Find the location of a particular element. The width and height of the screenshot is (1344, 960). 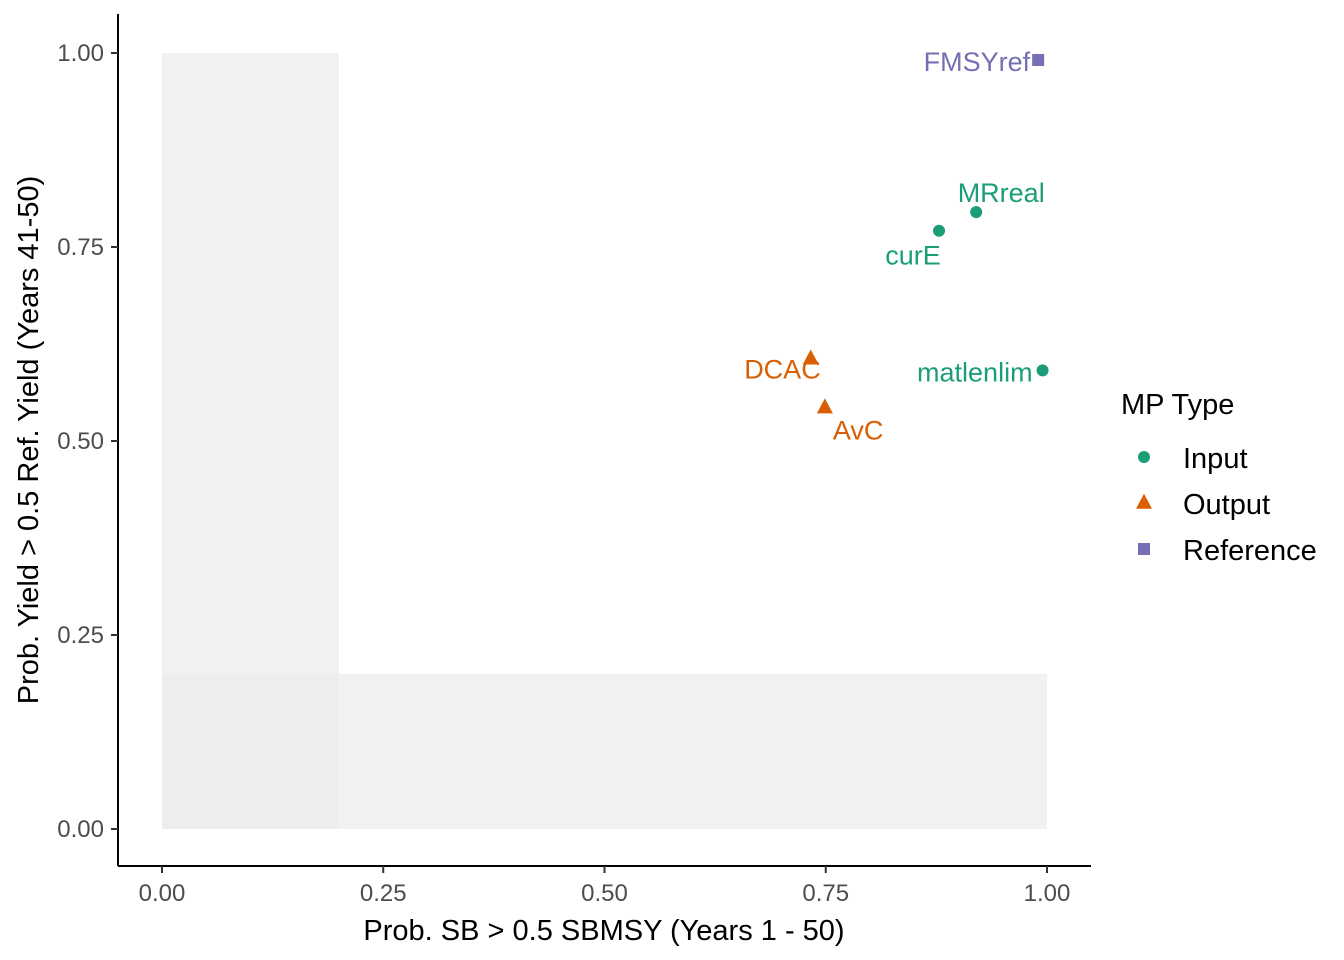

point-label-matlenlim: matlenlim is located at coordinates (975, 372).